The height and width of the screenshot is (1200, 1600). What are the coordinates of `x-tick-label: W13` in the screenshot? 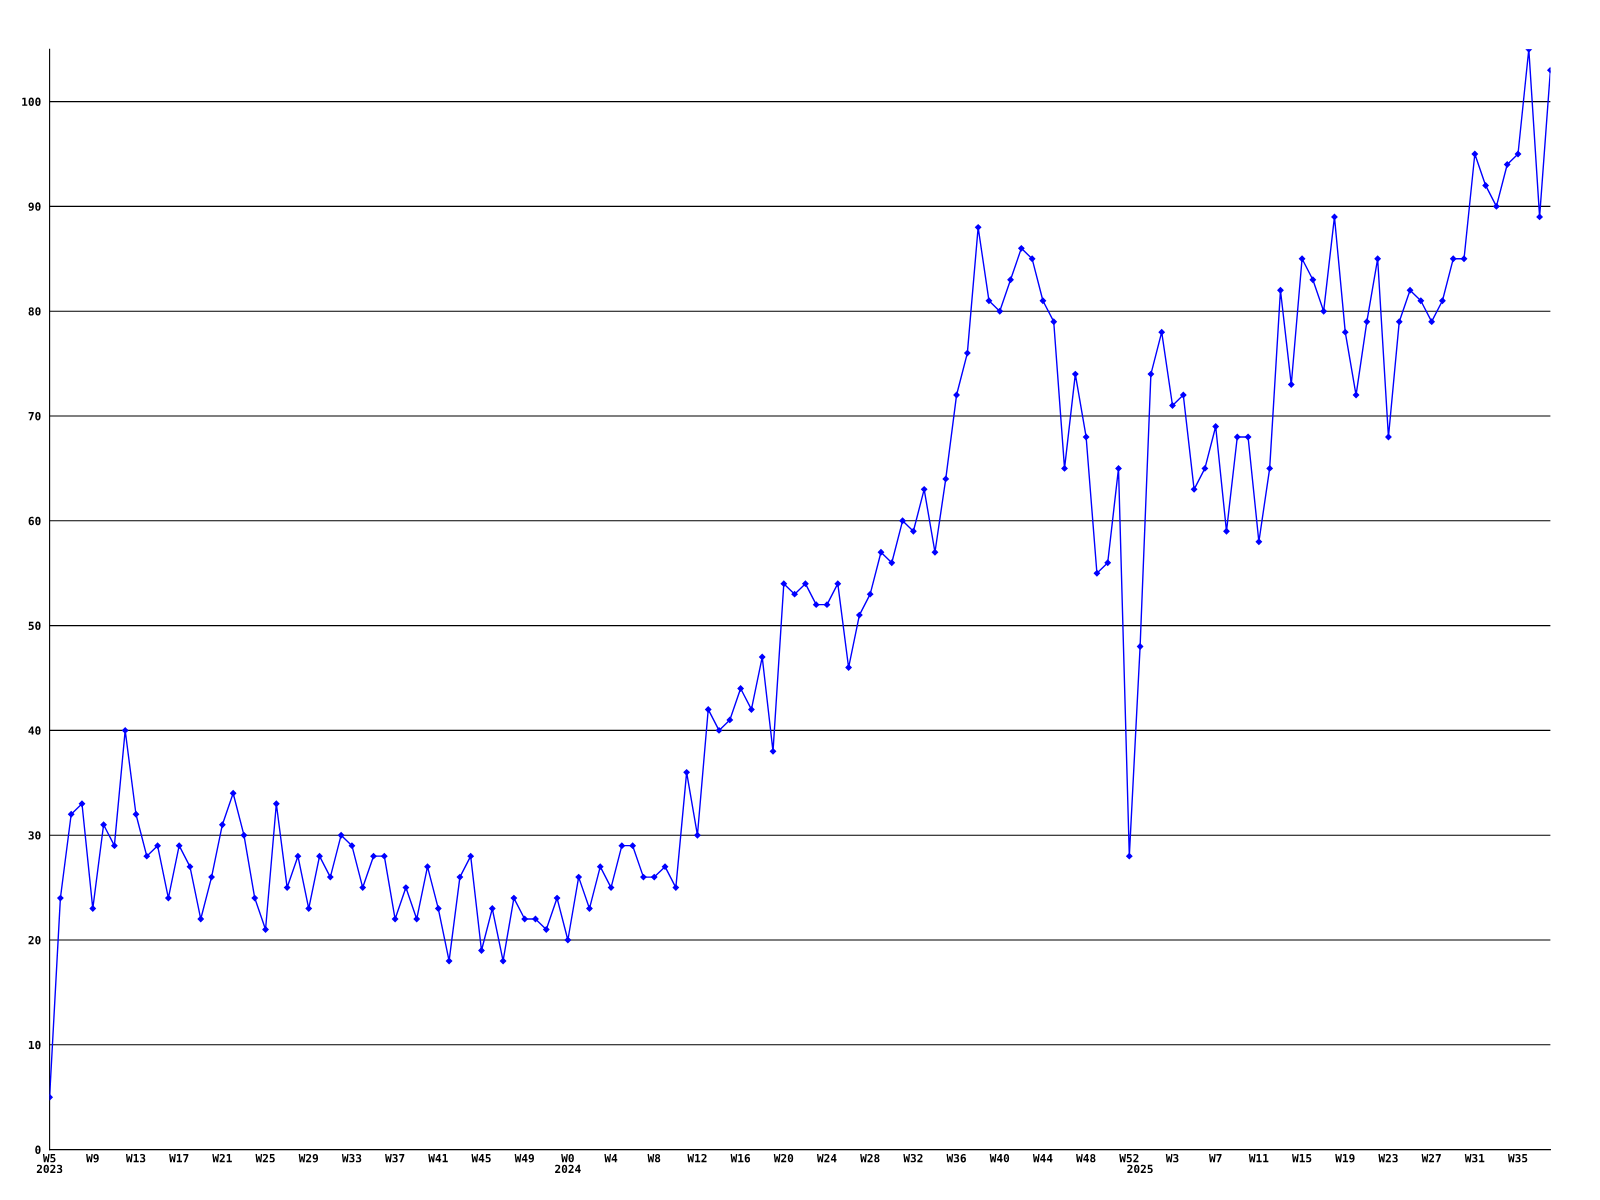 It's located at (135, 1158).